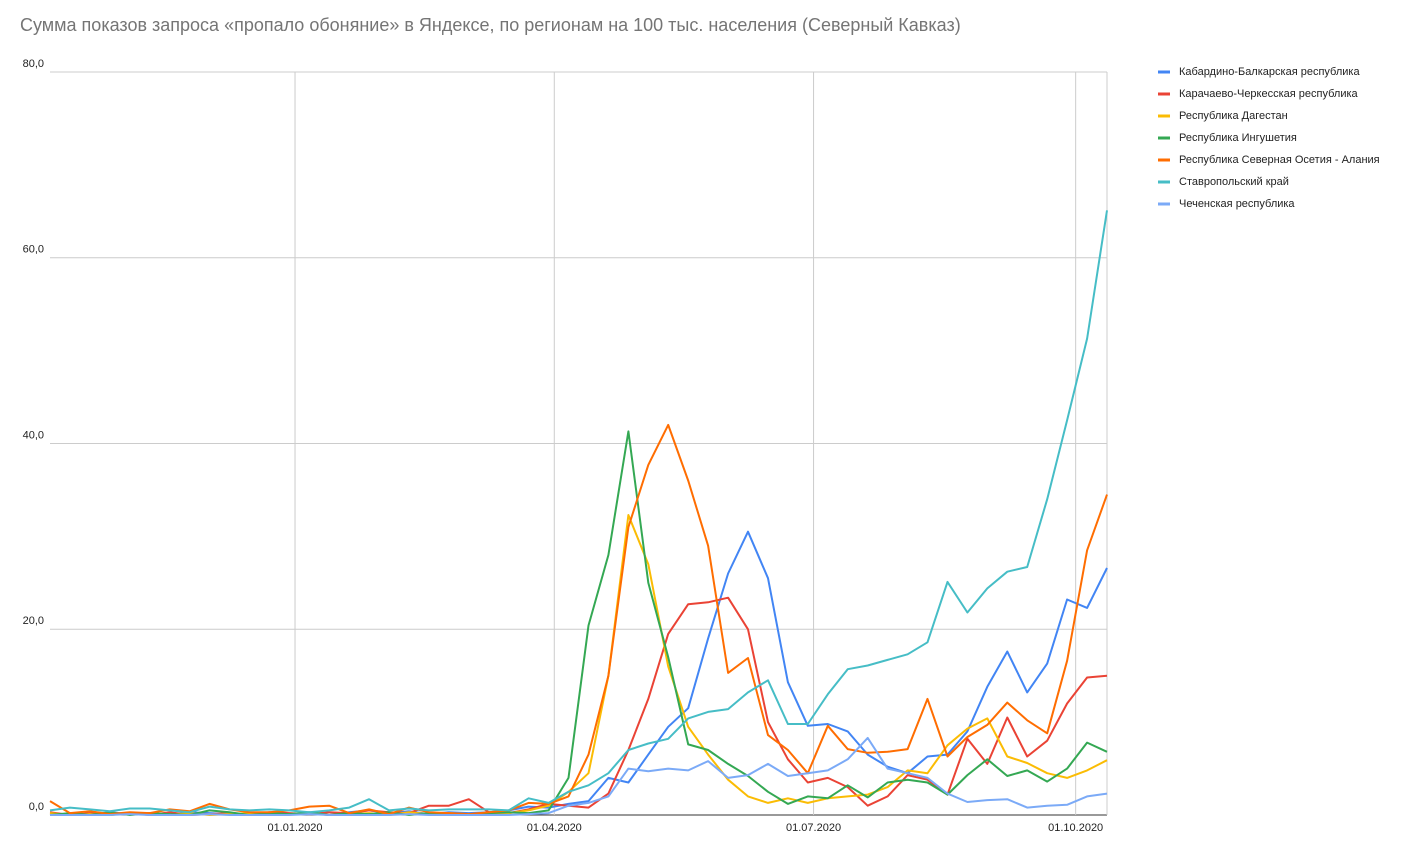  I want to click on legend-label: Кабардино-Балкарская республика, so click(1269, 72).